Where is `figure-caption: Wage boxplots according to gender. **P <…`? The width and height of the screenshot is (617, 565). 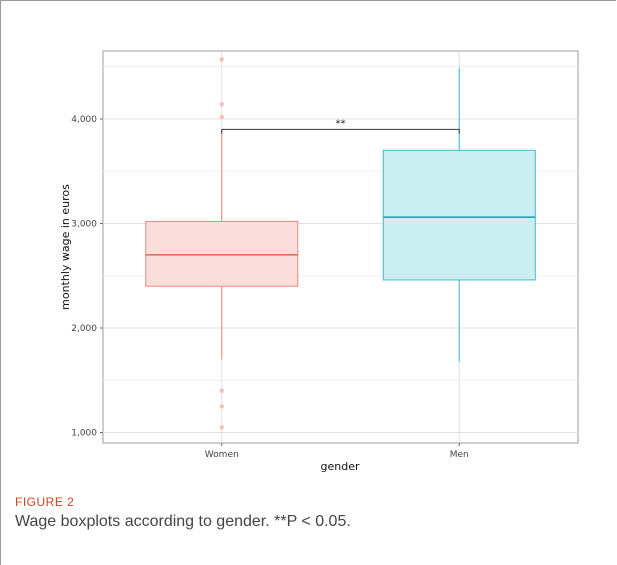 figure-caption: Wage boxplots according to gender. **P <… is located at coordinates (183, 521).